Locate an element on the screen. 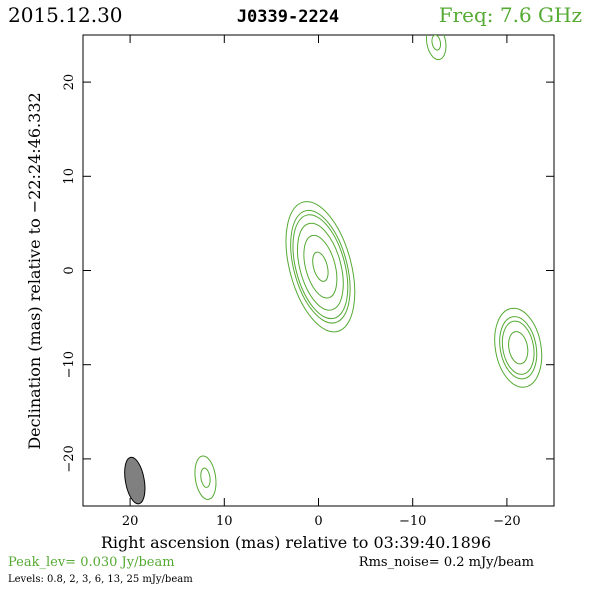  y-tick-label: −20 is located at coordinates (69, 458).